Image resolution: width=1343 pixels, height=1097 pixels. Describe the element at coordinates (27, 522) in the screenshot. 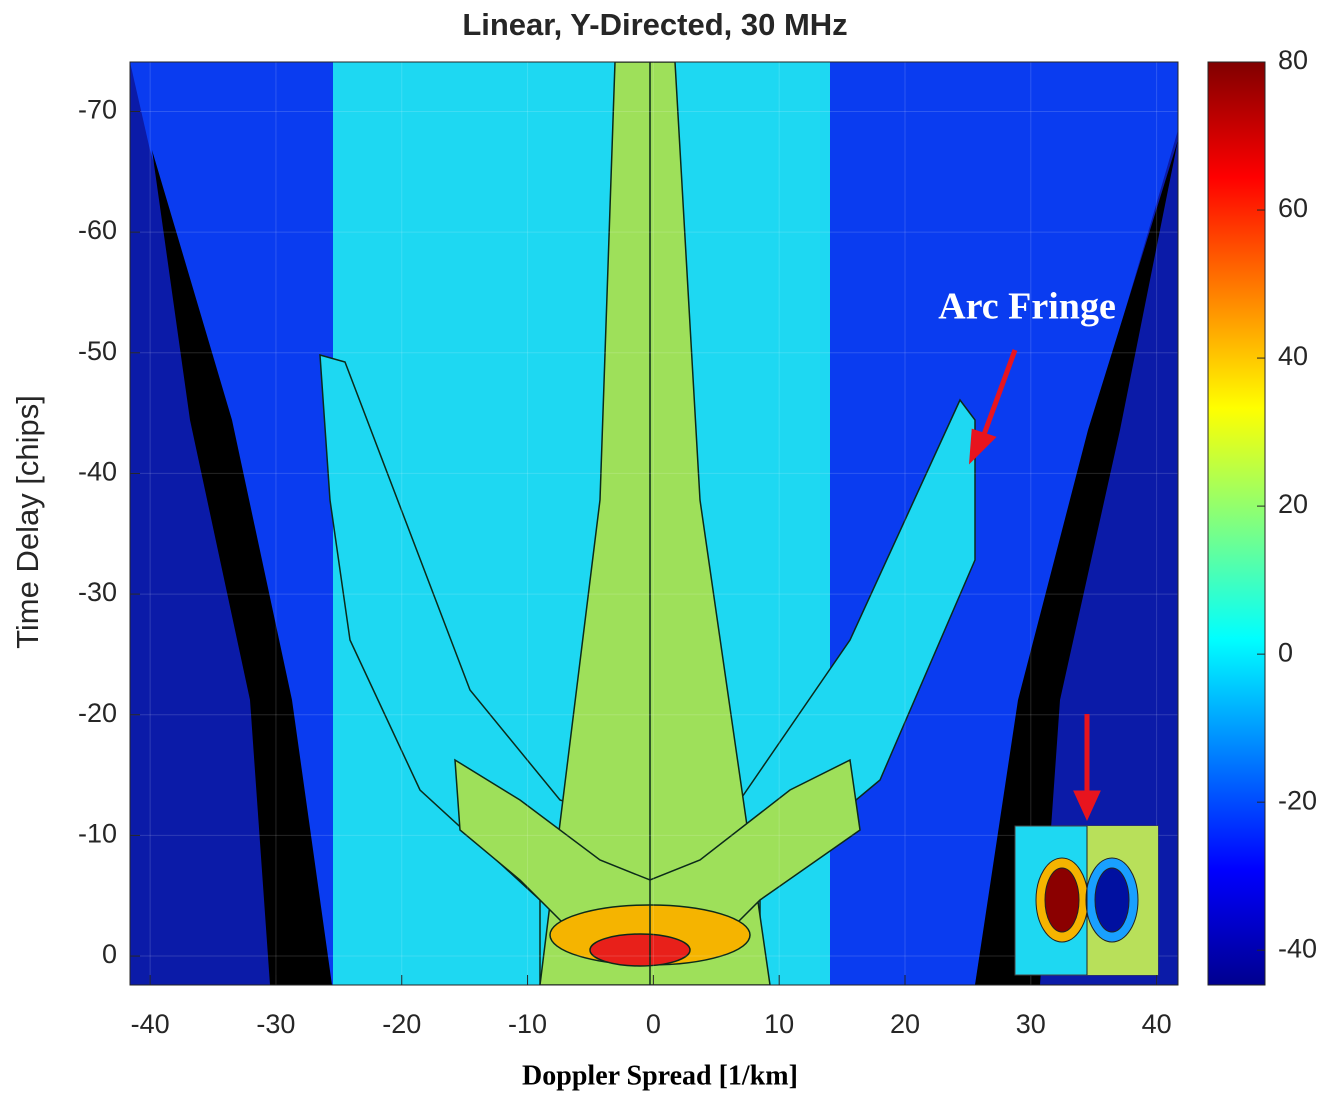

I see `y-axis-label: Time Delay [chips]` at that location.